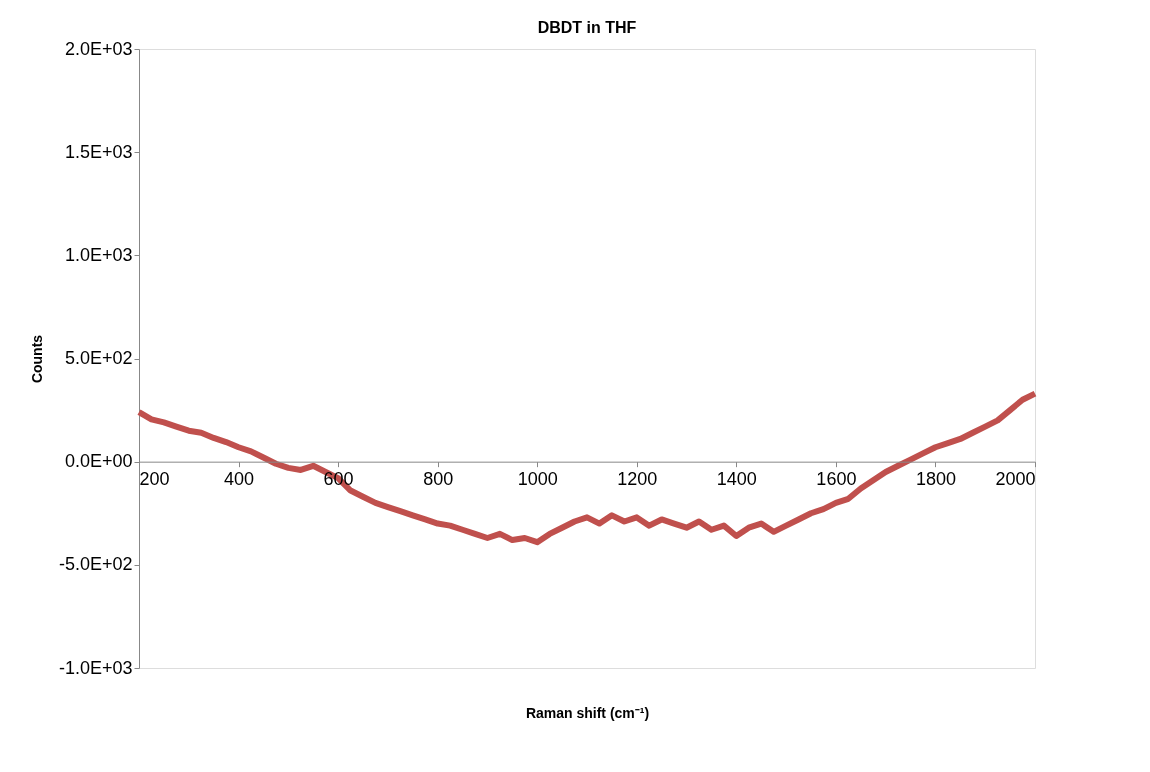 The image size is (1150, 772). Describe the element at coordinates (36, 359) in the screenshot. I see `y-axis-title: Counts` at that location.